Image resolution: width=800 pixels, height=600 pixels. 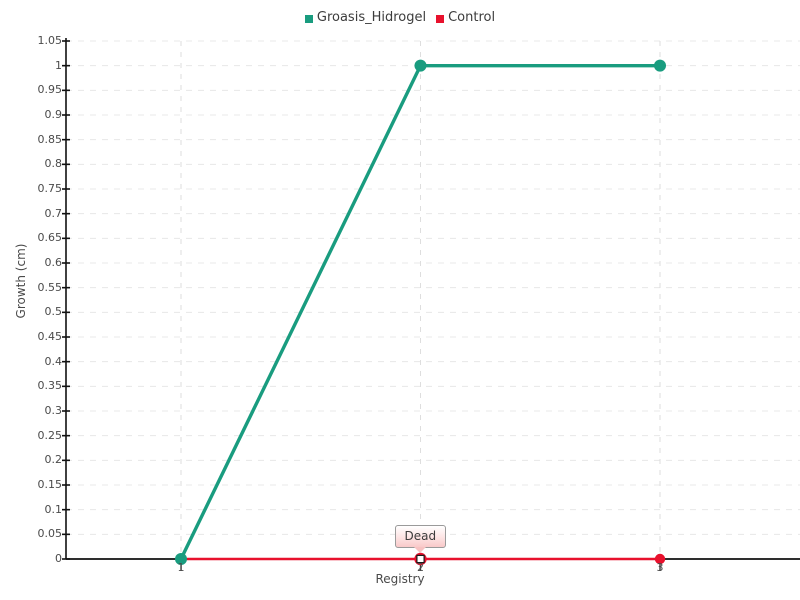 What do you see at coordinates (53, 410) in the screenshot?
I see `y-axis-tick-label: 0.3` at bounding box center [53, 410].